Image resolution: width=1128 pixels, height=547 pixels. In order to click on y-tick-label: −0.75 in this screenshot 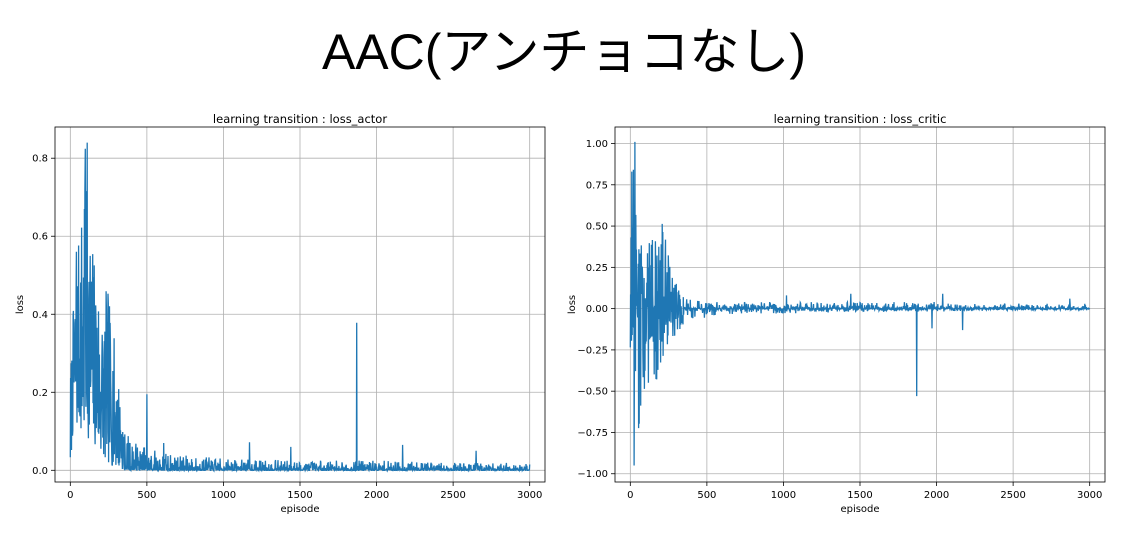, I will do `click(592, 433)`.